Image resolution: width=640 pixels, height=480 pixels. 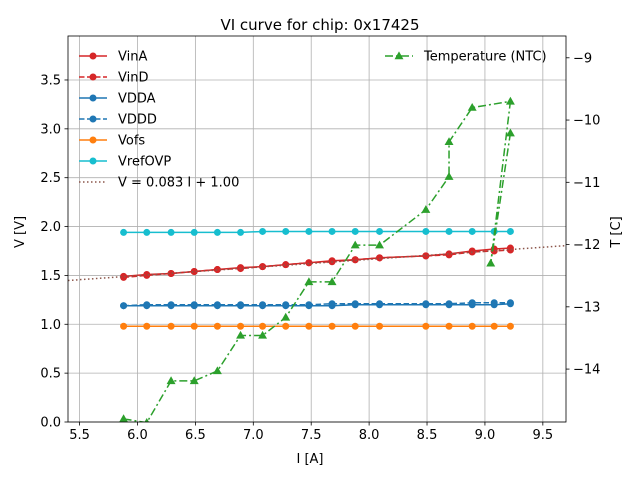 What do you see at coordinates (131, 141) in the screenshot?
I see `legend-label: Vofs` at bounding box center [131, 141].